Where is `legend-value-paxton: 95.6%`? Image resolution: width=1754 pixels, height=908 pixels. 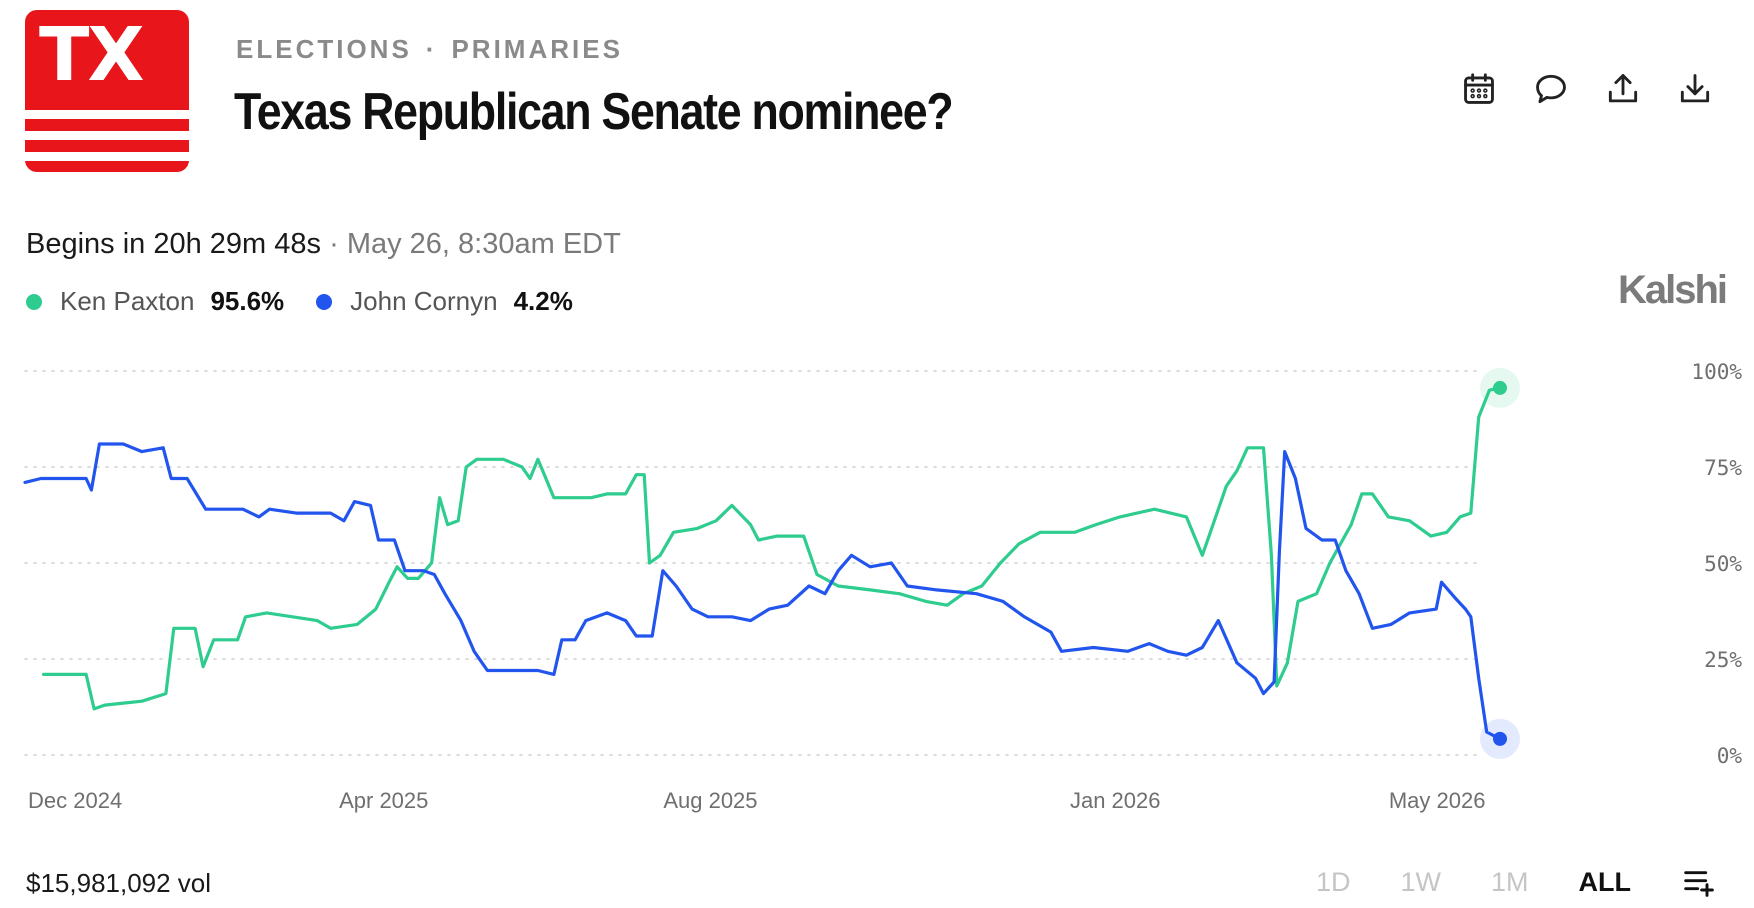 legend-value-paxton: 95.6% is located at coordinates (247, 301).